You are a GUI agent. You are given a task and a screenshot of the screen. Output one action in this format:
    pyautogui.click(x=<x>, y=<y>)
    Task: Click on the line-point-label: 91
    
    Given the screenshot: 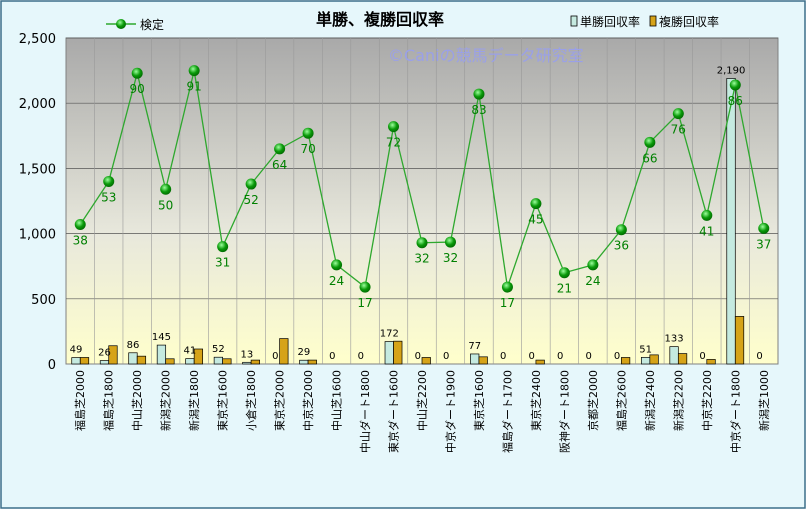 What is the action you would take?
    pyautogui.click(x=194, y=87)
    